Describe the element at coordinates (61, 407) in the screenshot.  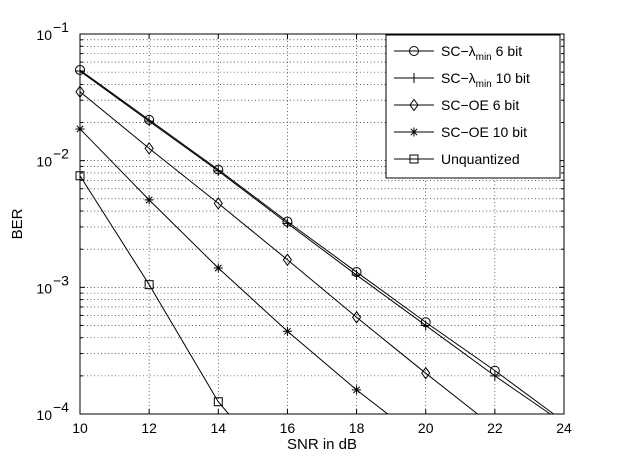
I see `y-tick-label-exponent: −4` at that location.